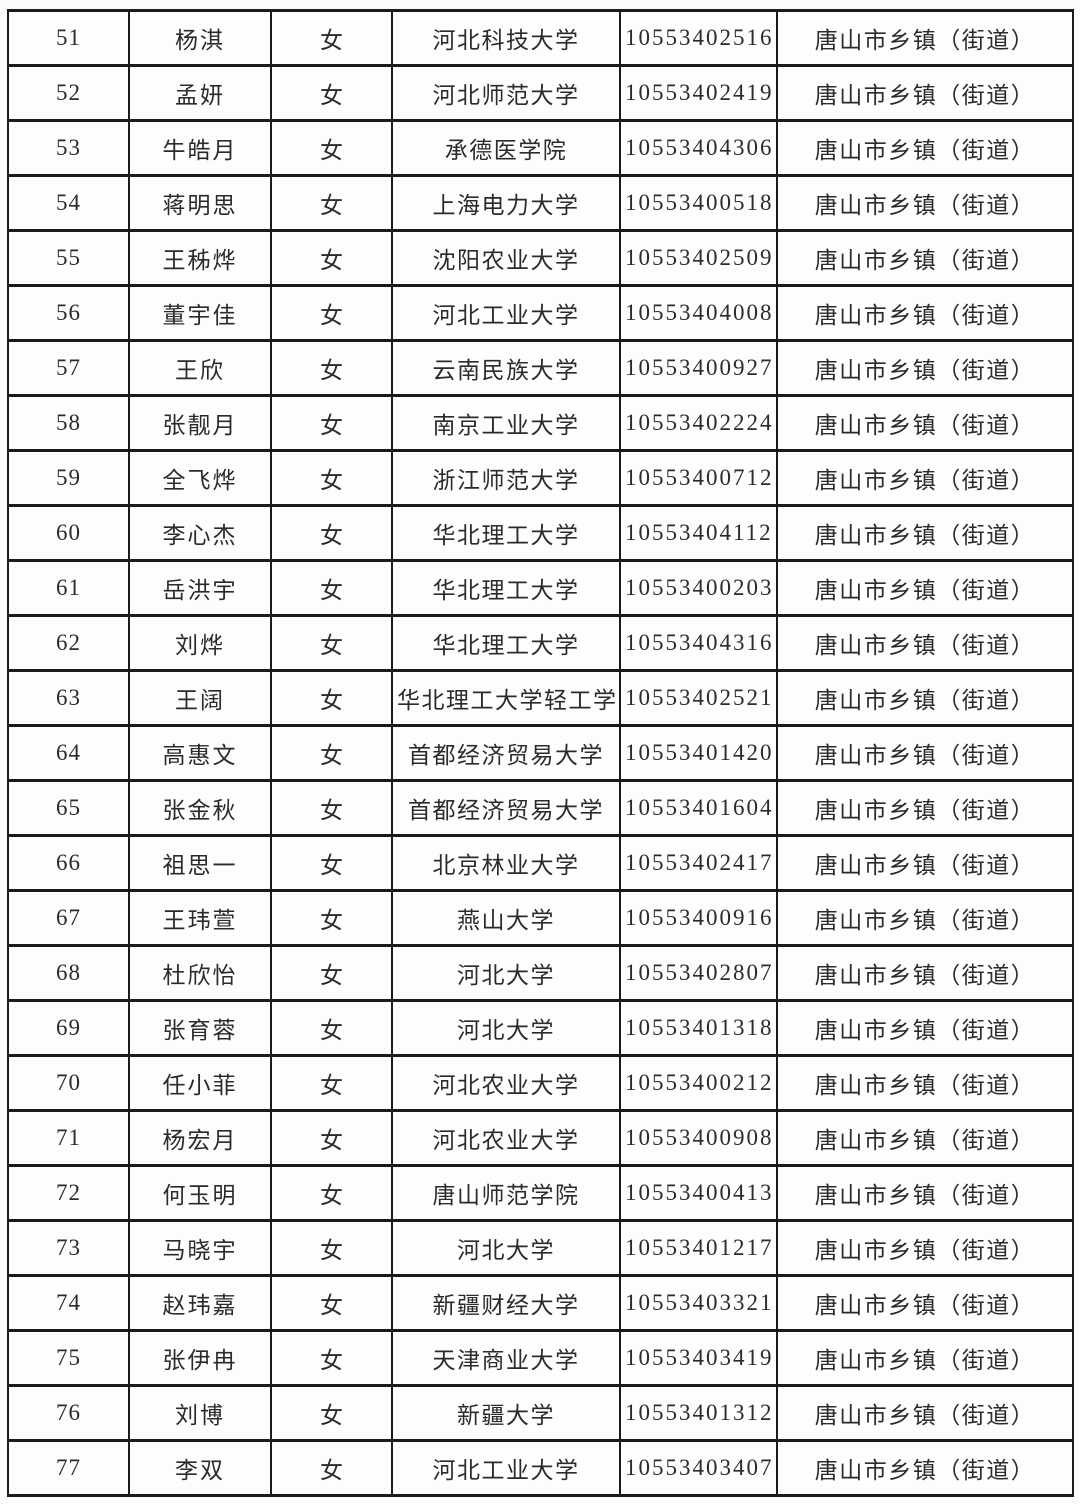 The height and width of the screenshot is (1504, 1080). Describe the element at coordinates (200, 93) in the screenshot. I see `name-cell: 孟妍` at that location.